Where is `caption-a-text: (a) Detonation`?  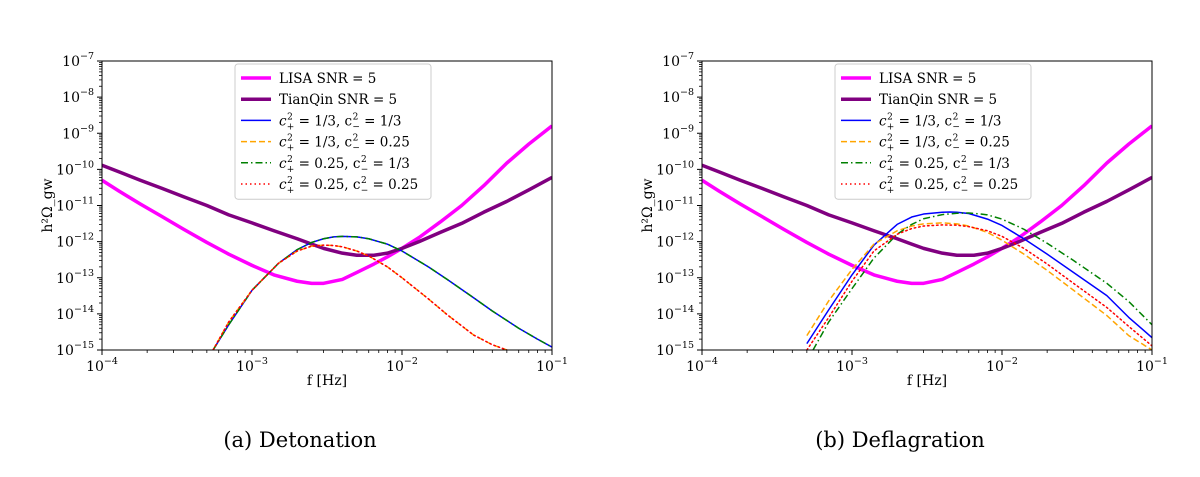 caption-a-text: (a) Detonation is located at coordinates (300, 440).